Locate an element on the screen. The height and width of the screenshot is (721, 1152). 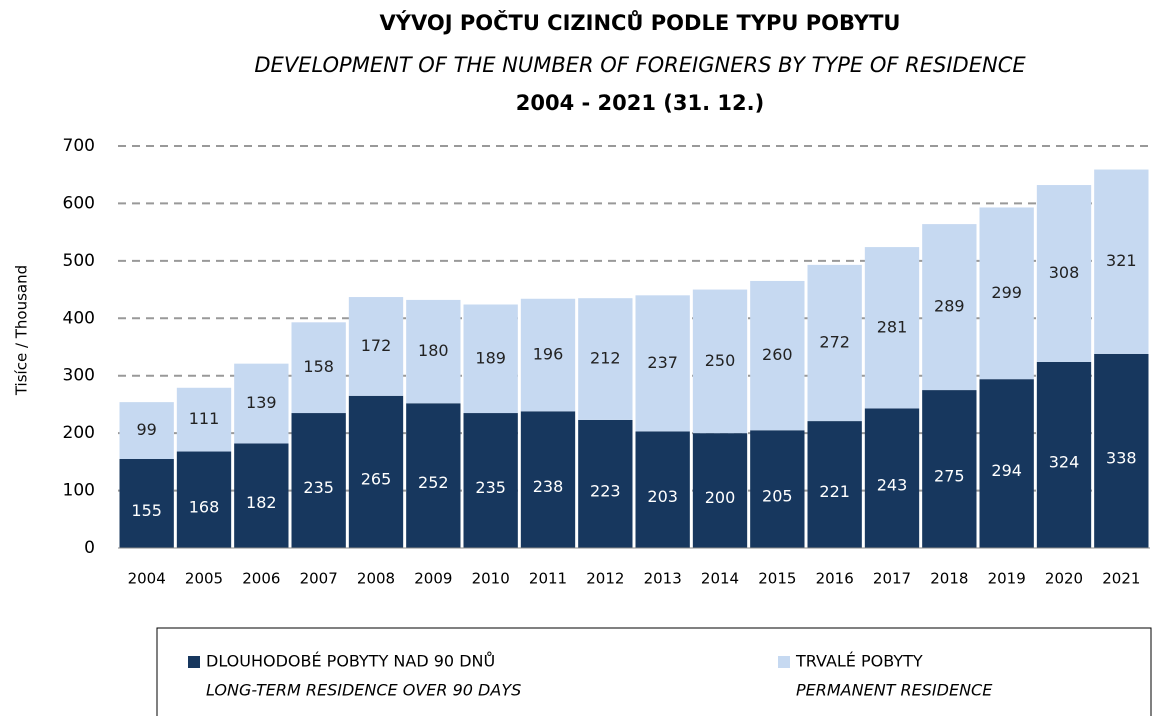
value-label: 338 is located at coordinates (1121, 457).